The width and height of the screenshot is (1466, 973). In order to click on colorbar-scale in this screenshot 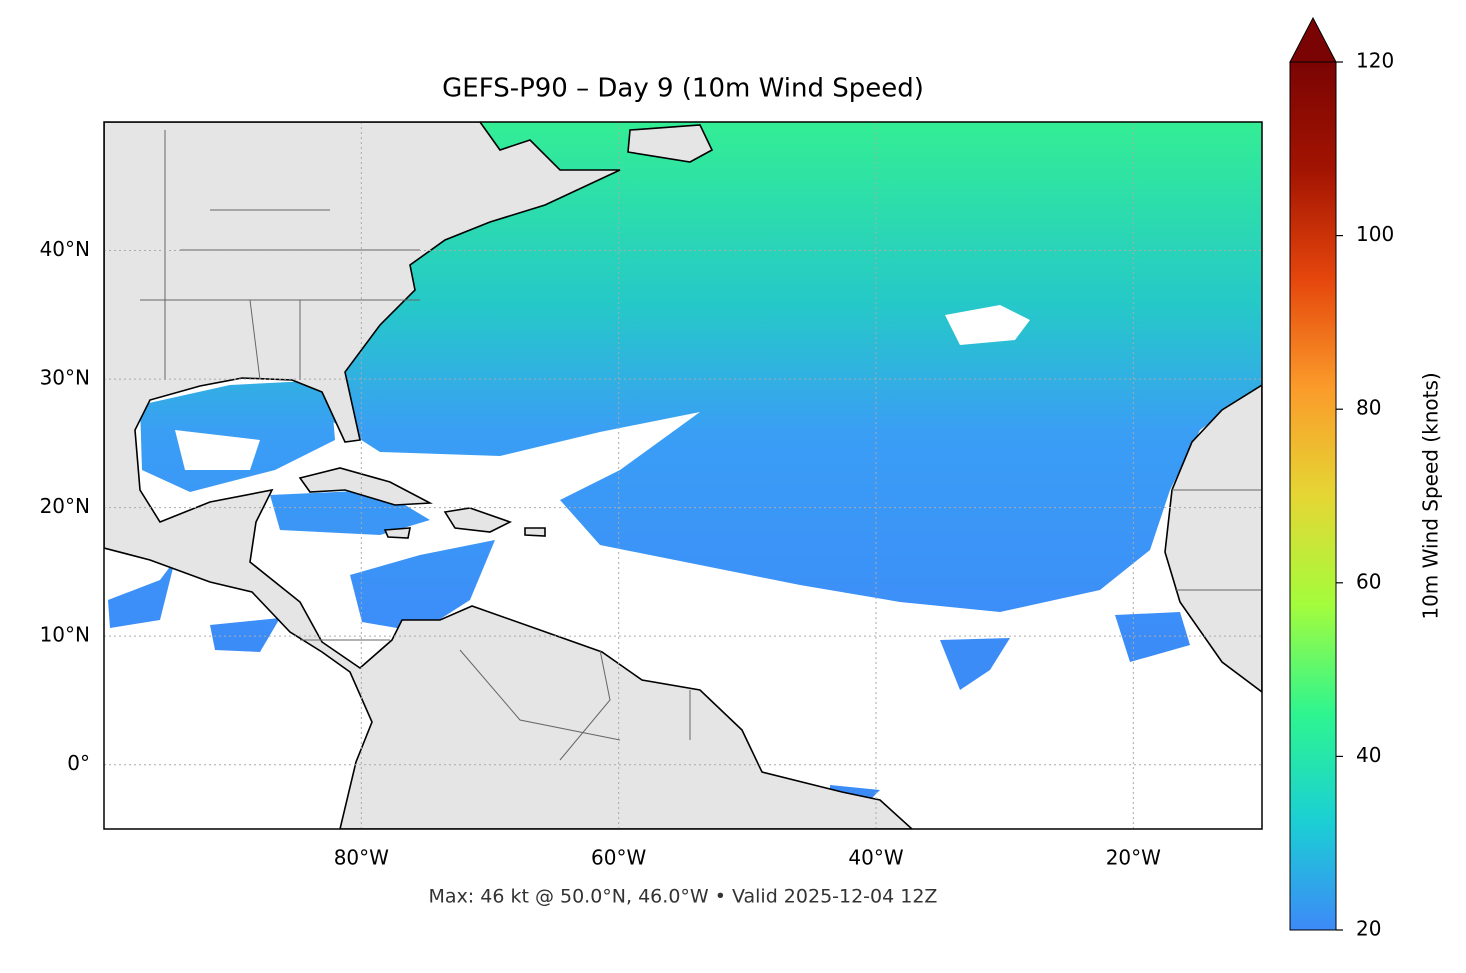, I will do `click(1313, 496)`.